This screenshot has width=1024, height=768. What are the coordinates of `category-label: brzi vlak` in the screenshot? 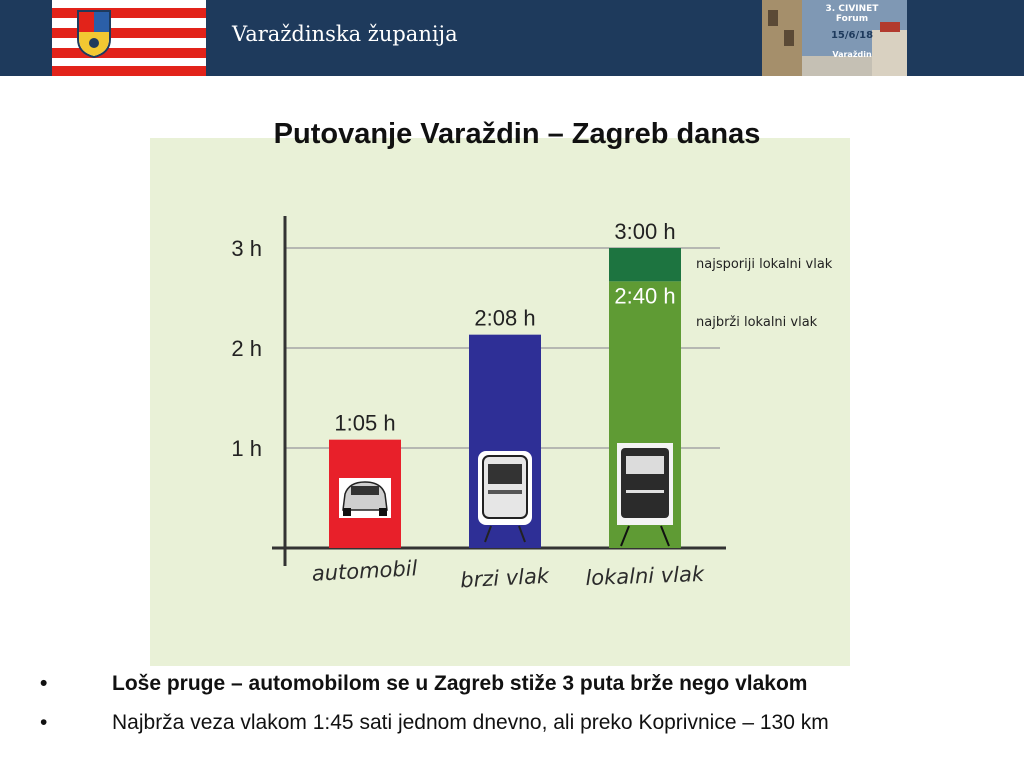 It's located at (505, 578).